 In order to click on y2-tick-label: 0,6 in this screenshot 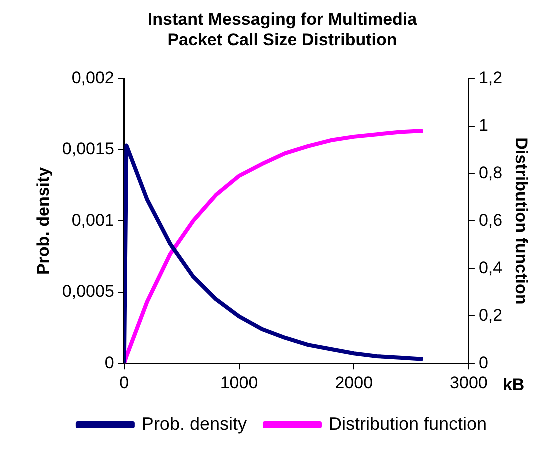, I will do `click(490, 220)`.